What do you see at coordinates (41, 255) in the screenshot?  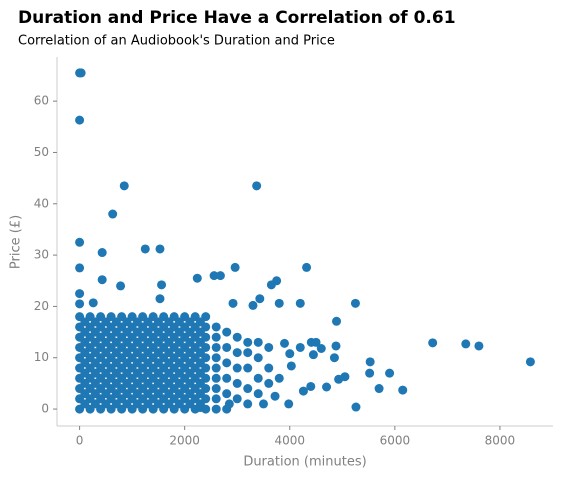 I see `y-tick-label: 30` at bounding box center [41, 255].